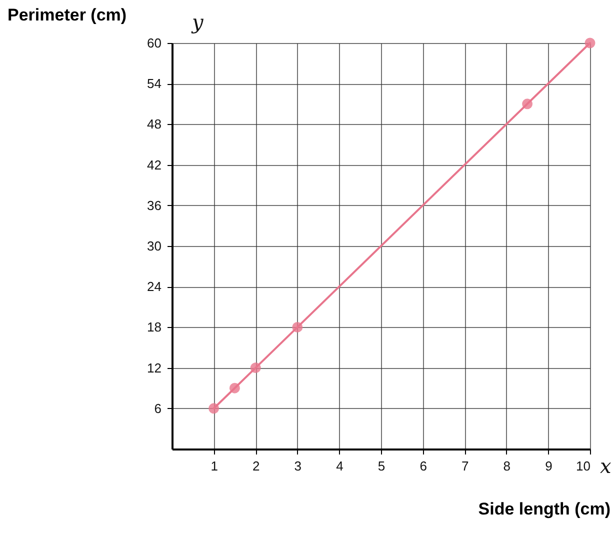  I want to click on y-tick-label: 36, so click(154, 205).